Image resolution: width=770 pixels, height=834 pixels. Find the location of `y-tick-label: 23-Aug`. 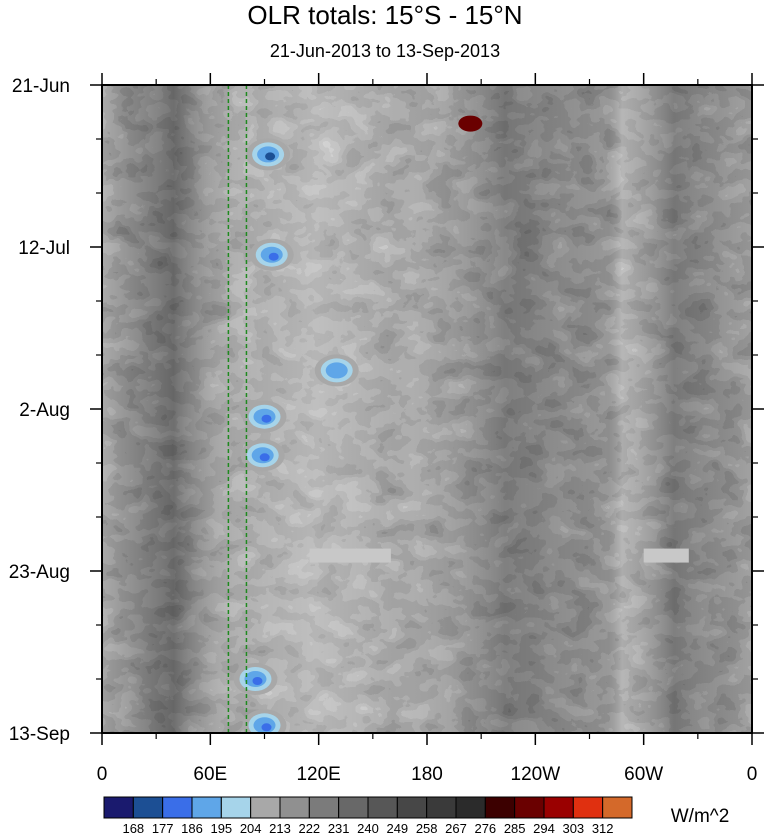

y-tick-label: 23-Aug is located at coordinates (39, 572).